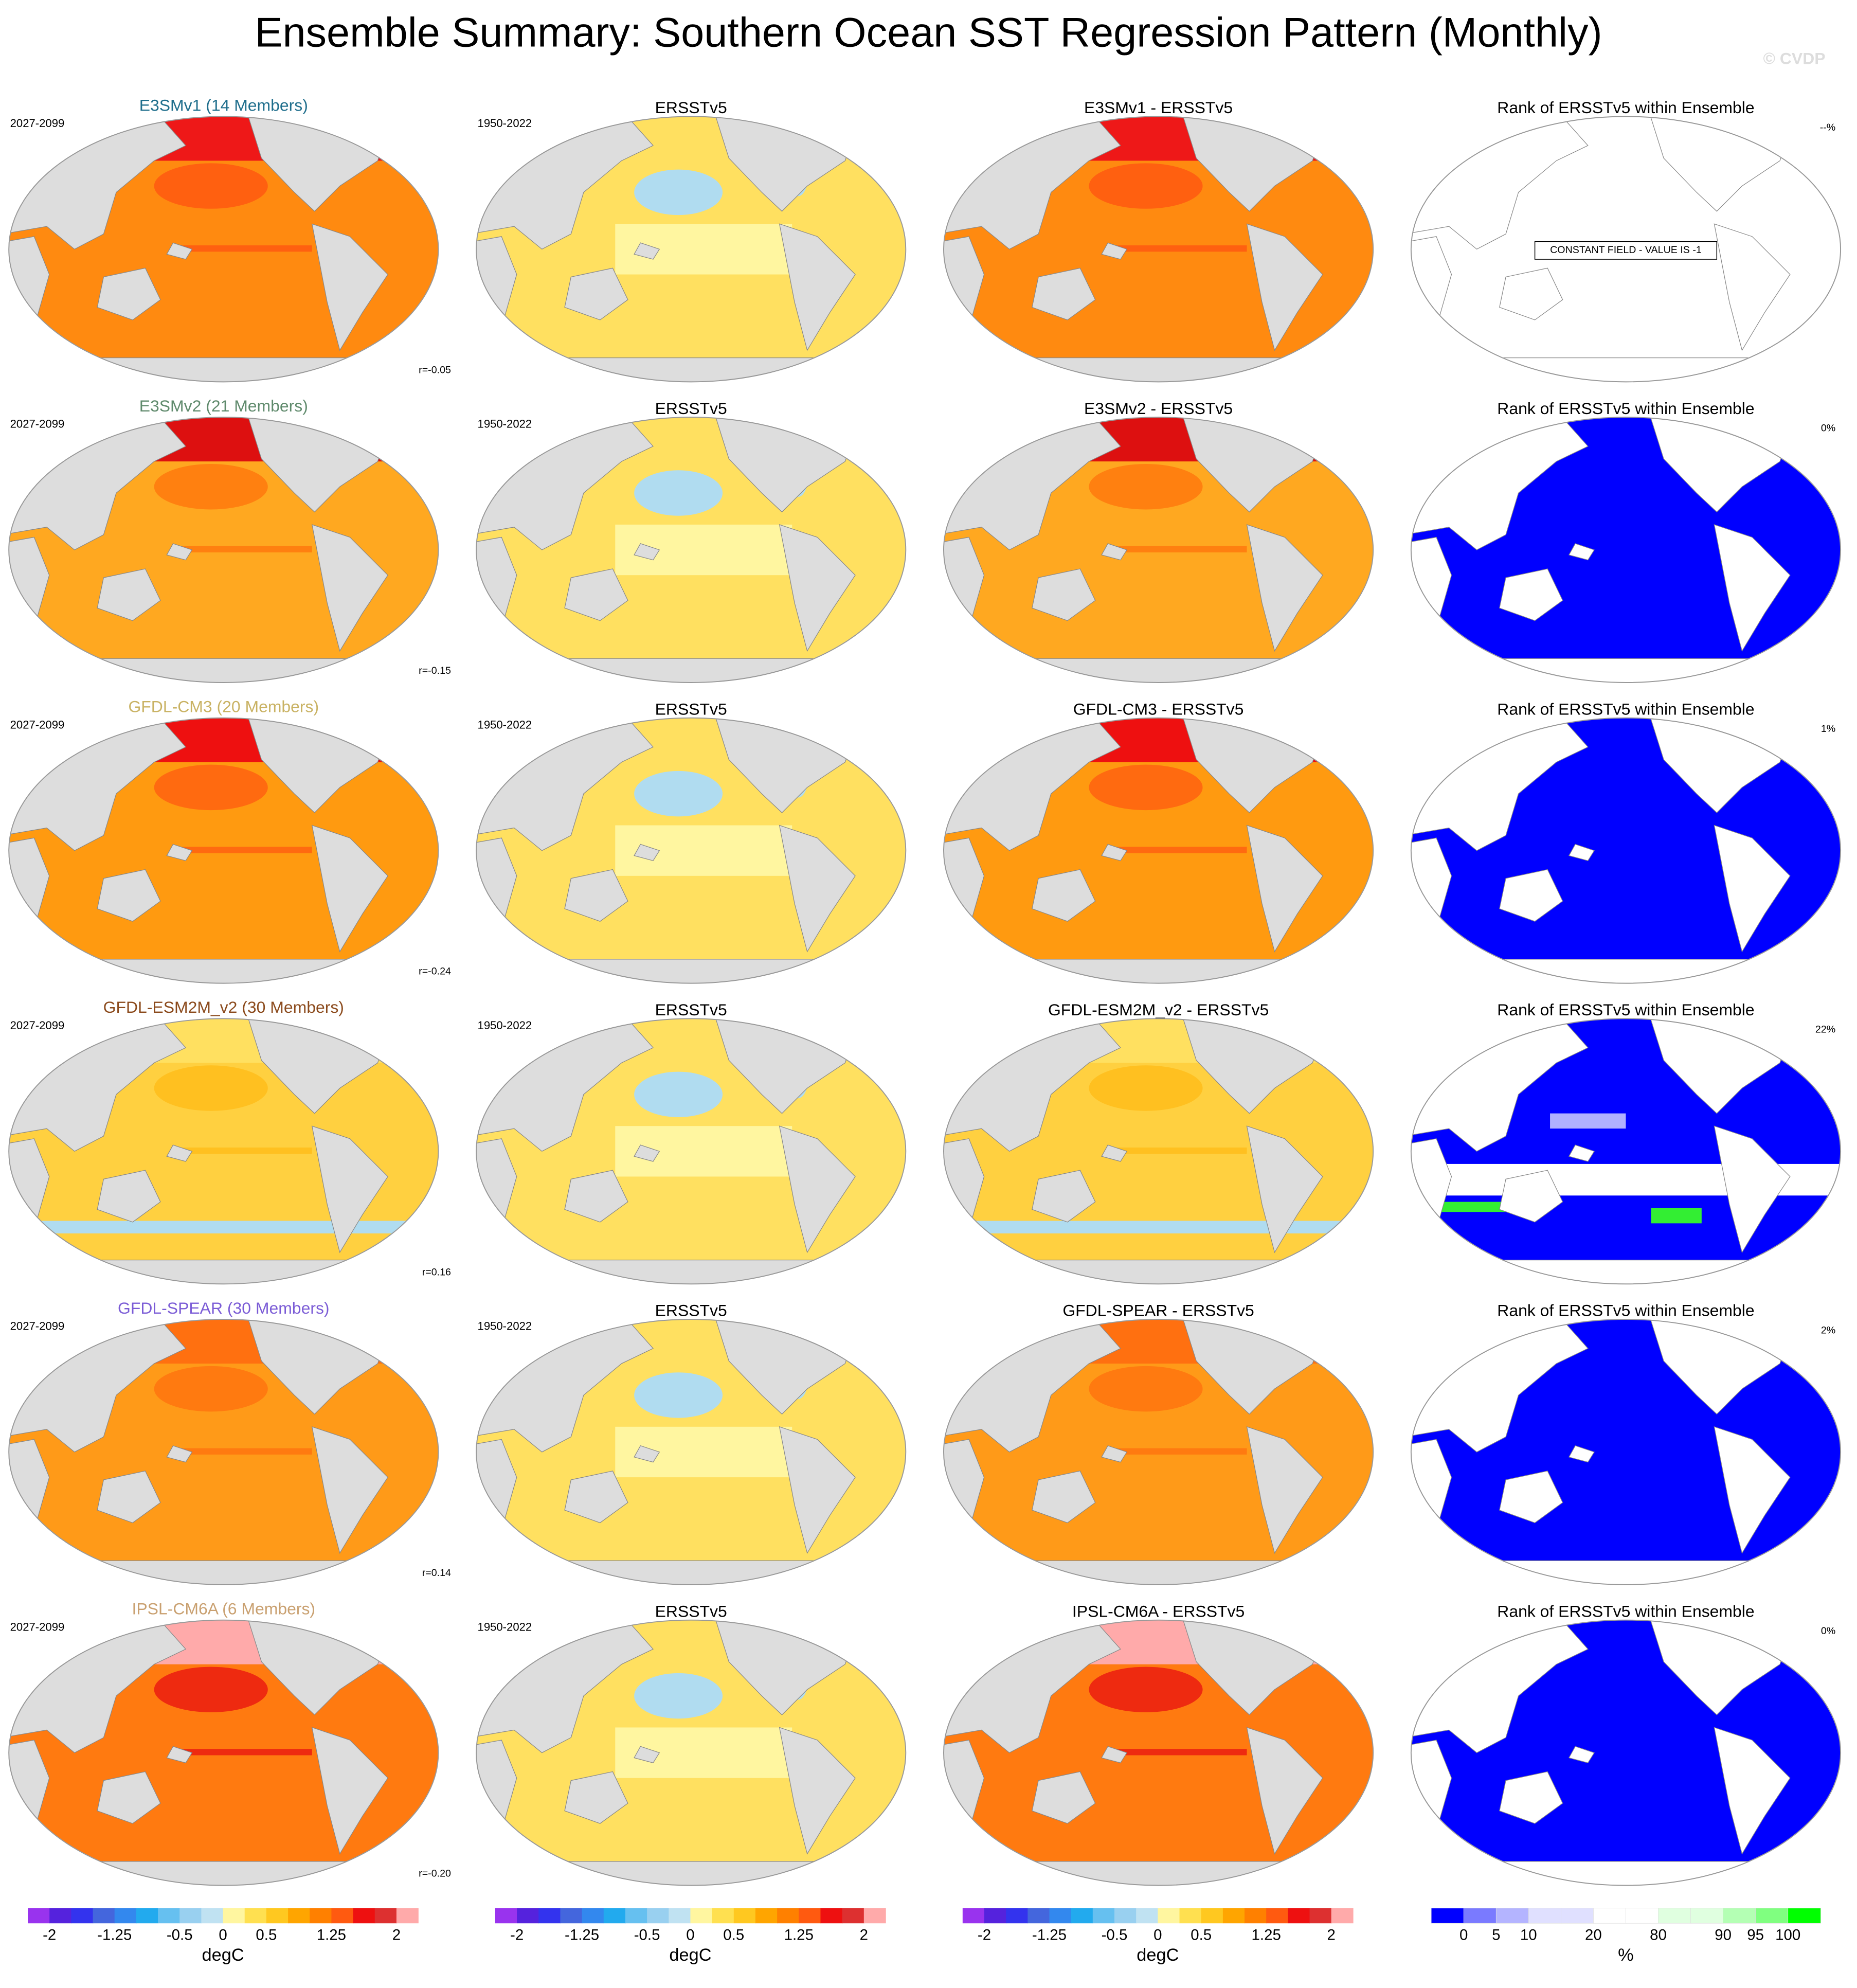 This screenshot has height=1988, width=1857. What do you see at coordinates (396, 1936) in the screenshot?
I see `colorbar-tick-label: 2` at bounding box center [396, 1936].